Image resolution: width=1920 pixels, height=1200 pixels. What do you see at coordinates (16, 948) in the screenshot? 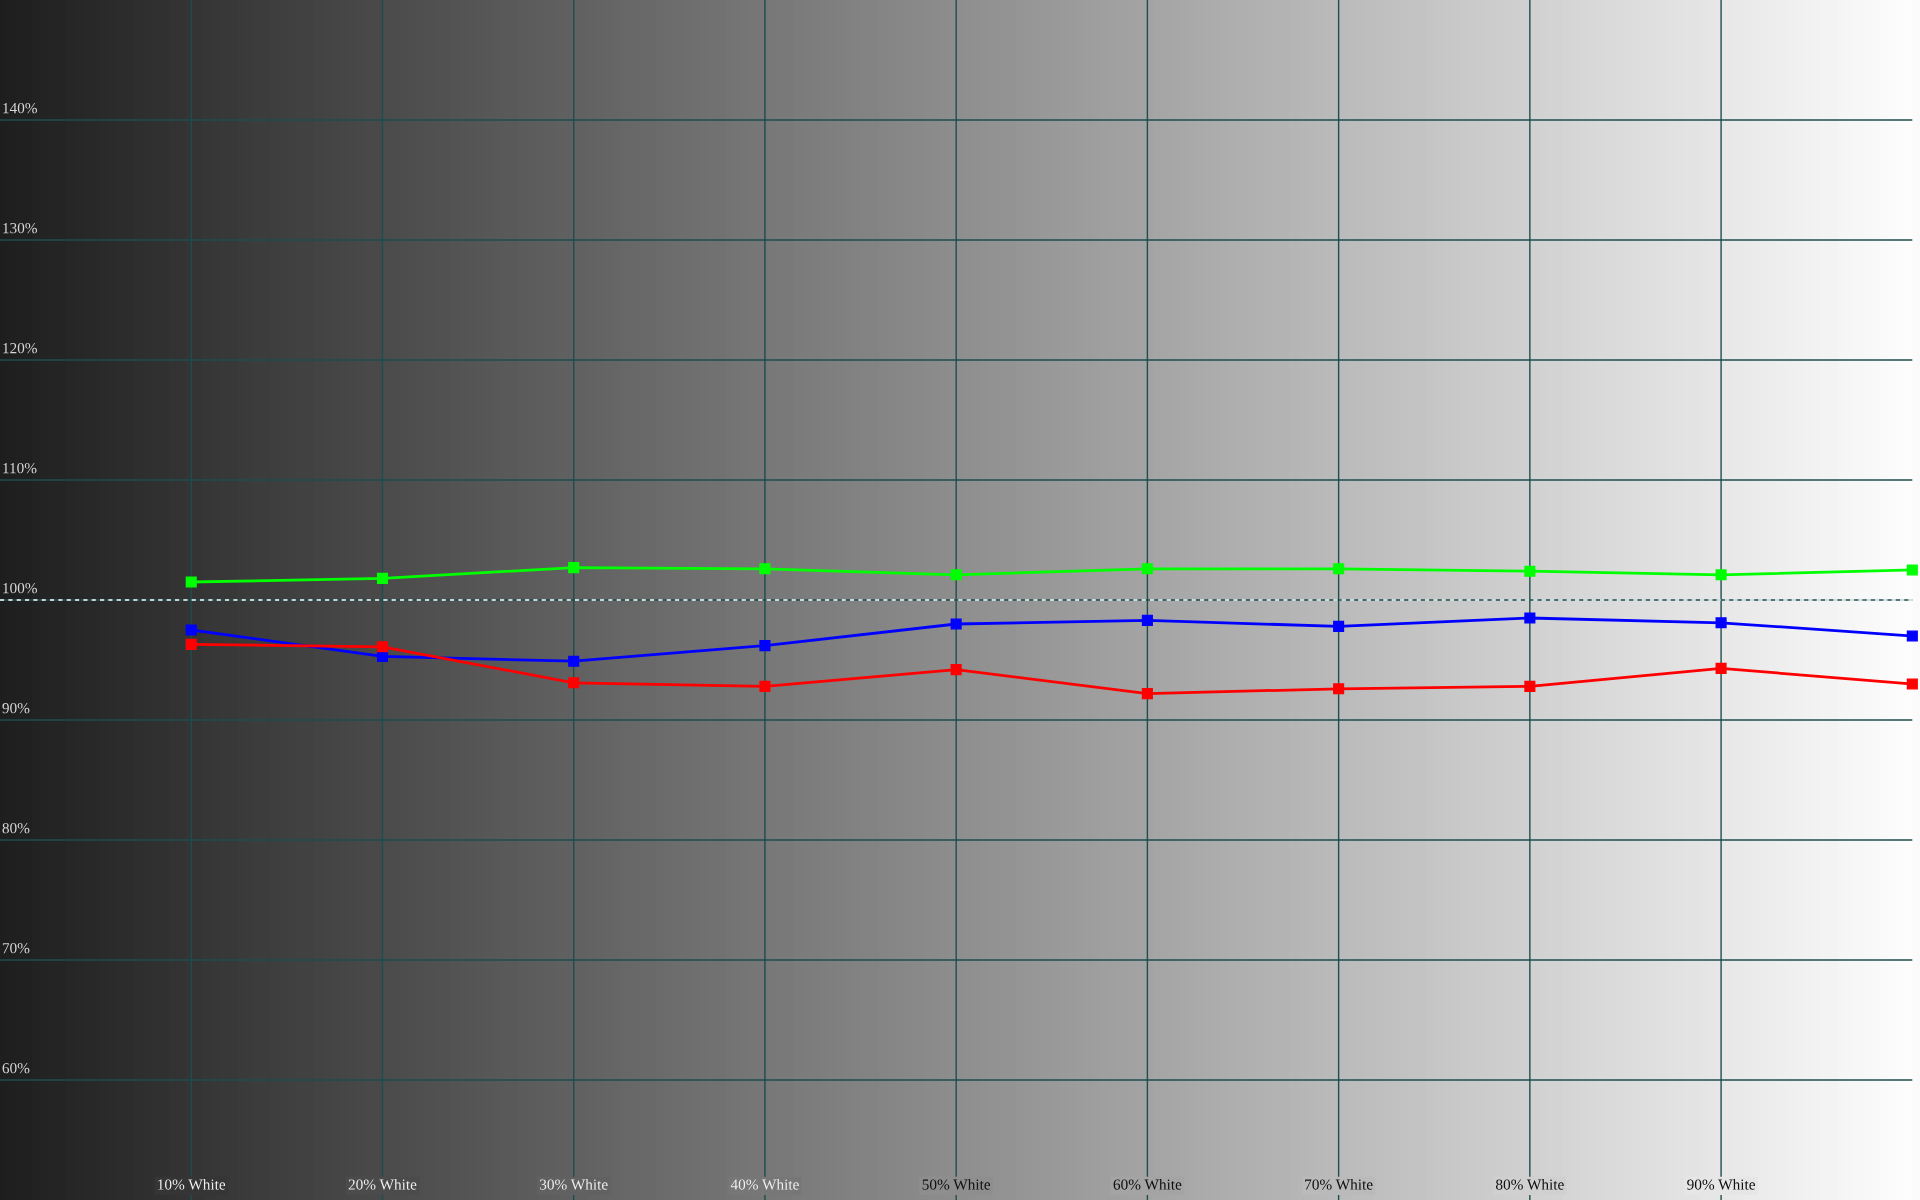
I see `y-tick-label: 70%` at bounding box center [16, 948].